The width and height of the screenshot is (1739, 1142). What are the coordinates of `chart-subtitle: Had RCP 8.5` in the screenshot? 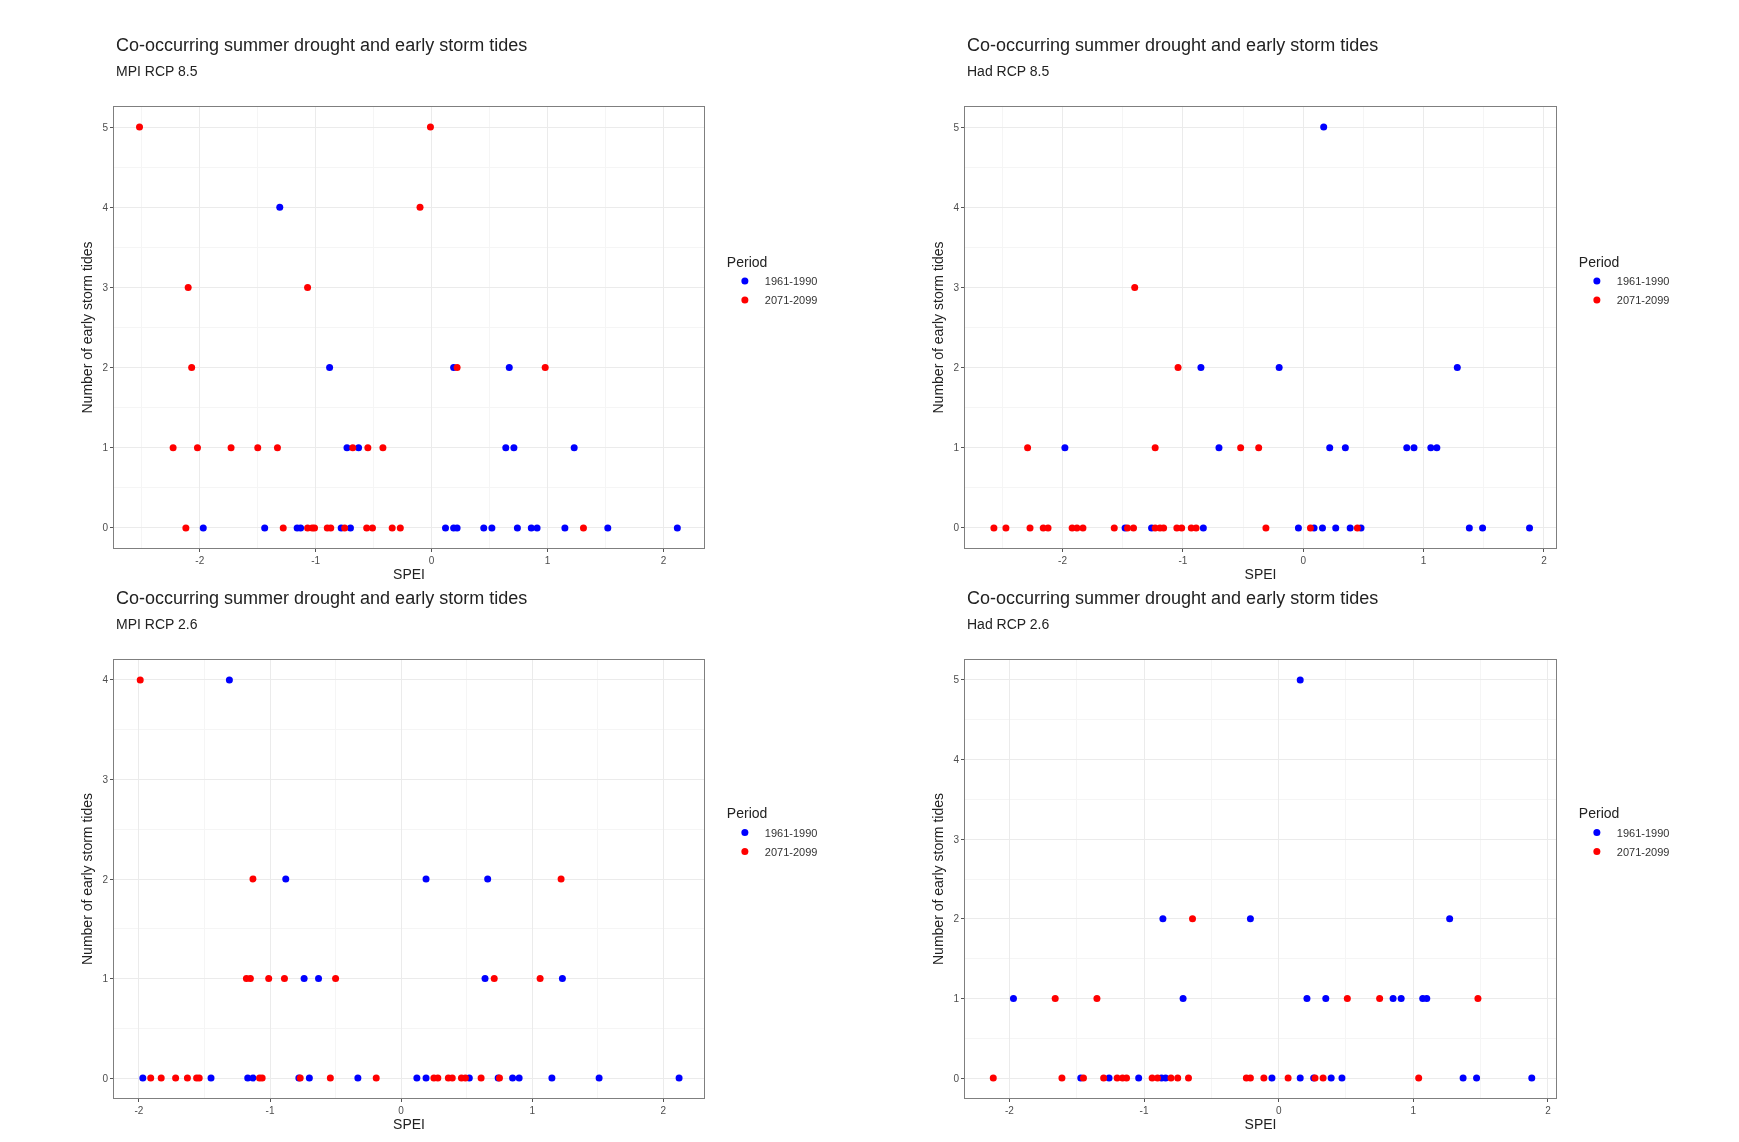 It's located at (1008, 71).